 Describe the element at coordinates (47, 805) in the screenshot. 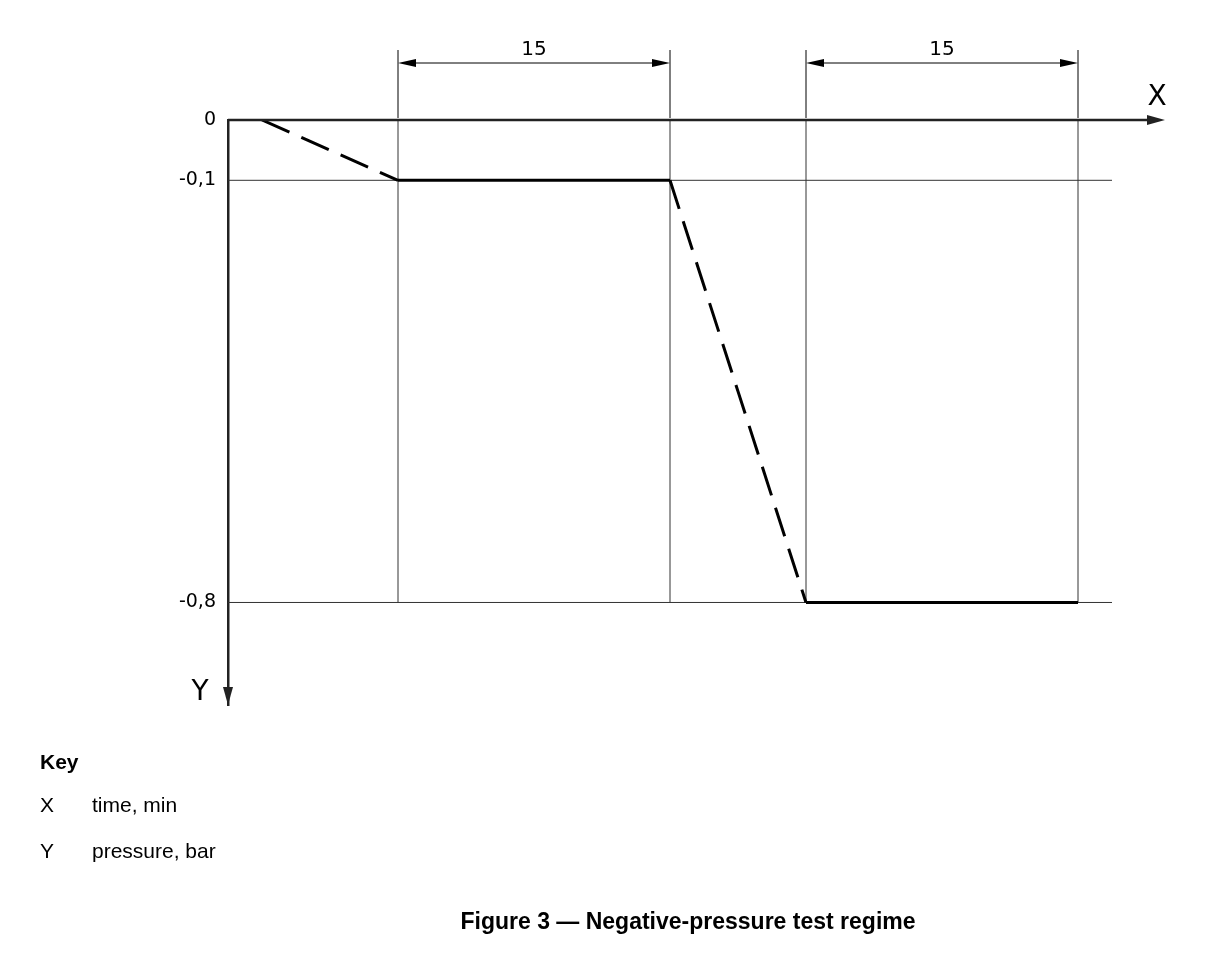

I see `text: X` at that location.